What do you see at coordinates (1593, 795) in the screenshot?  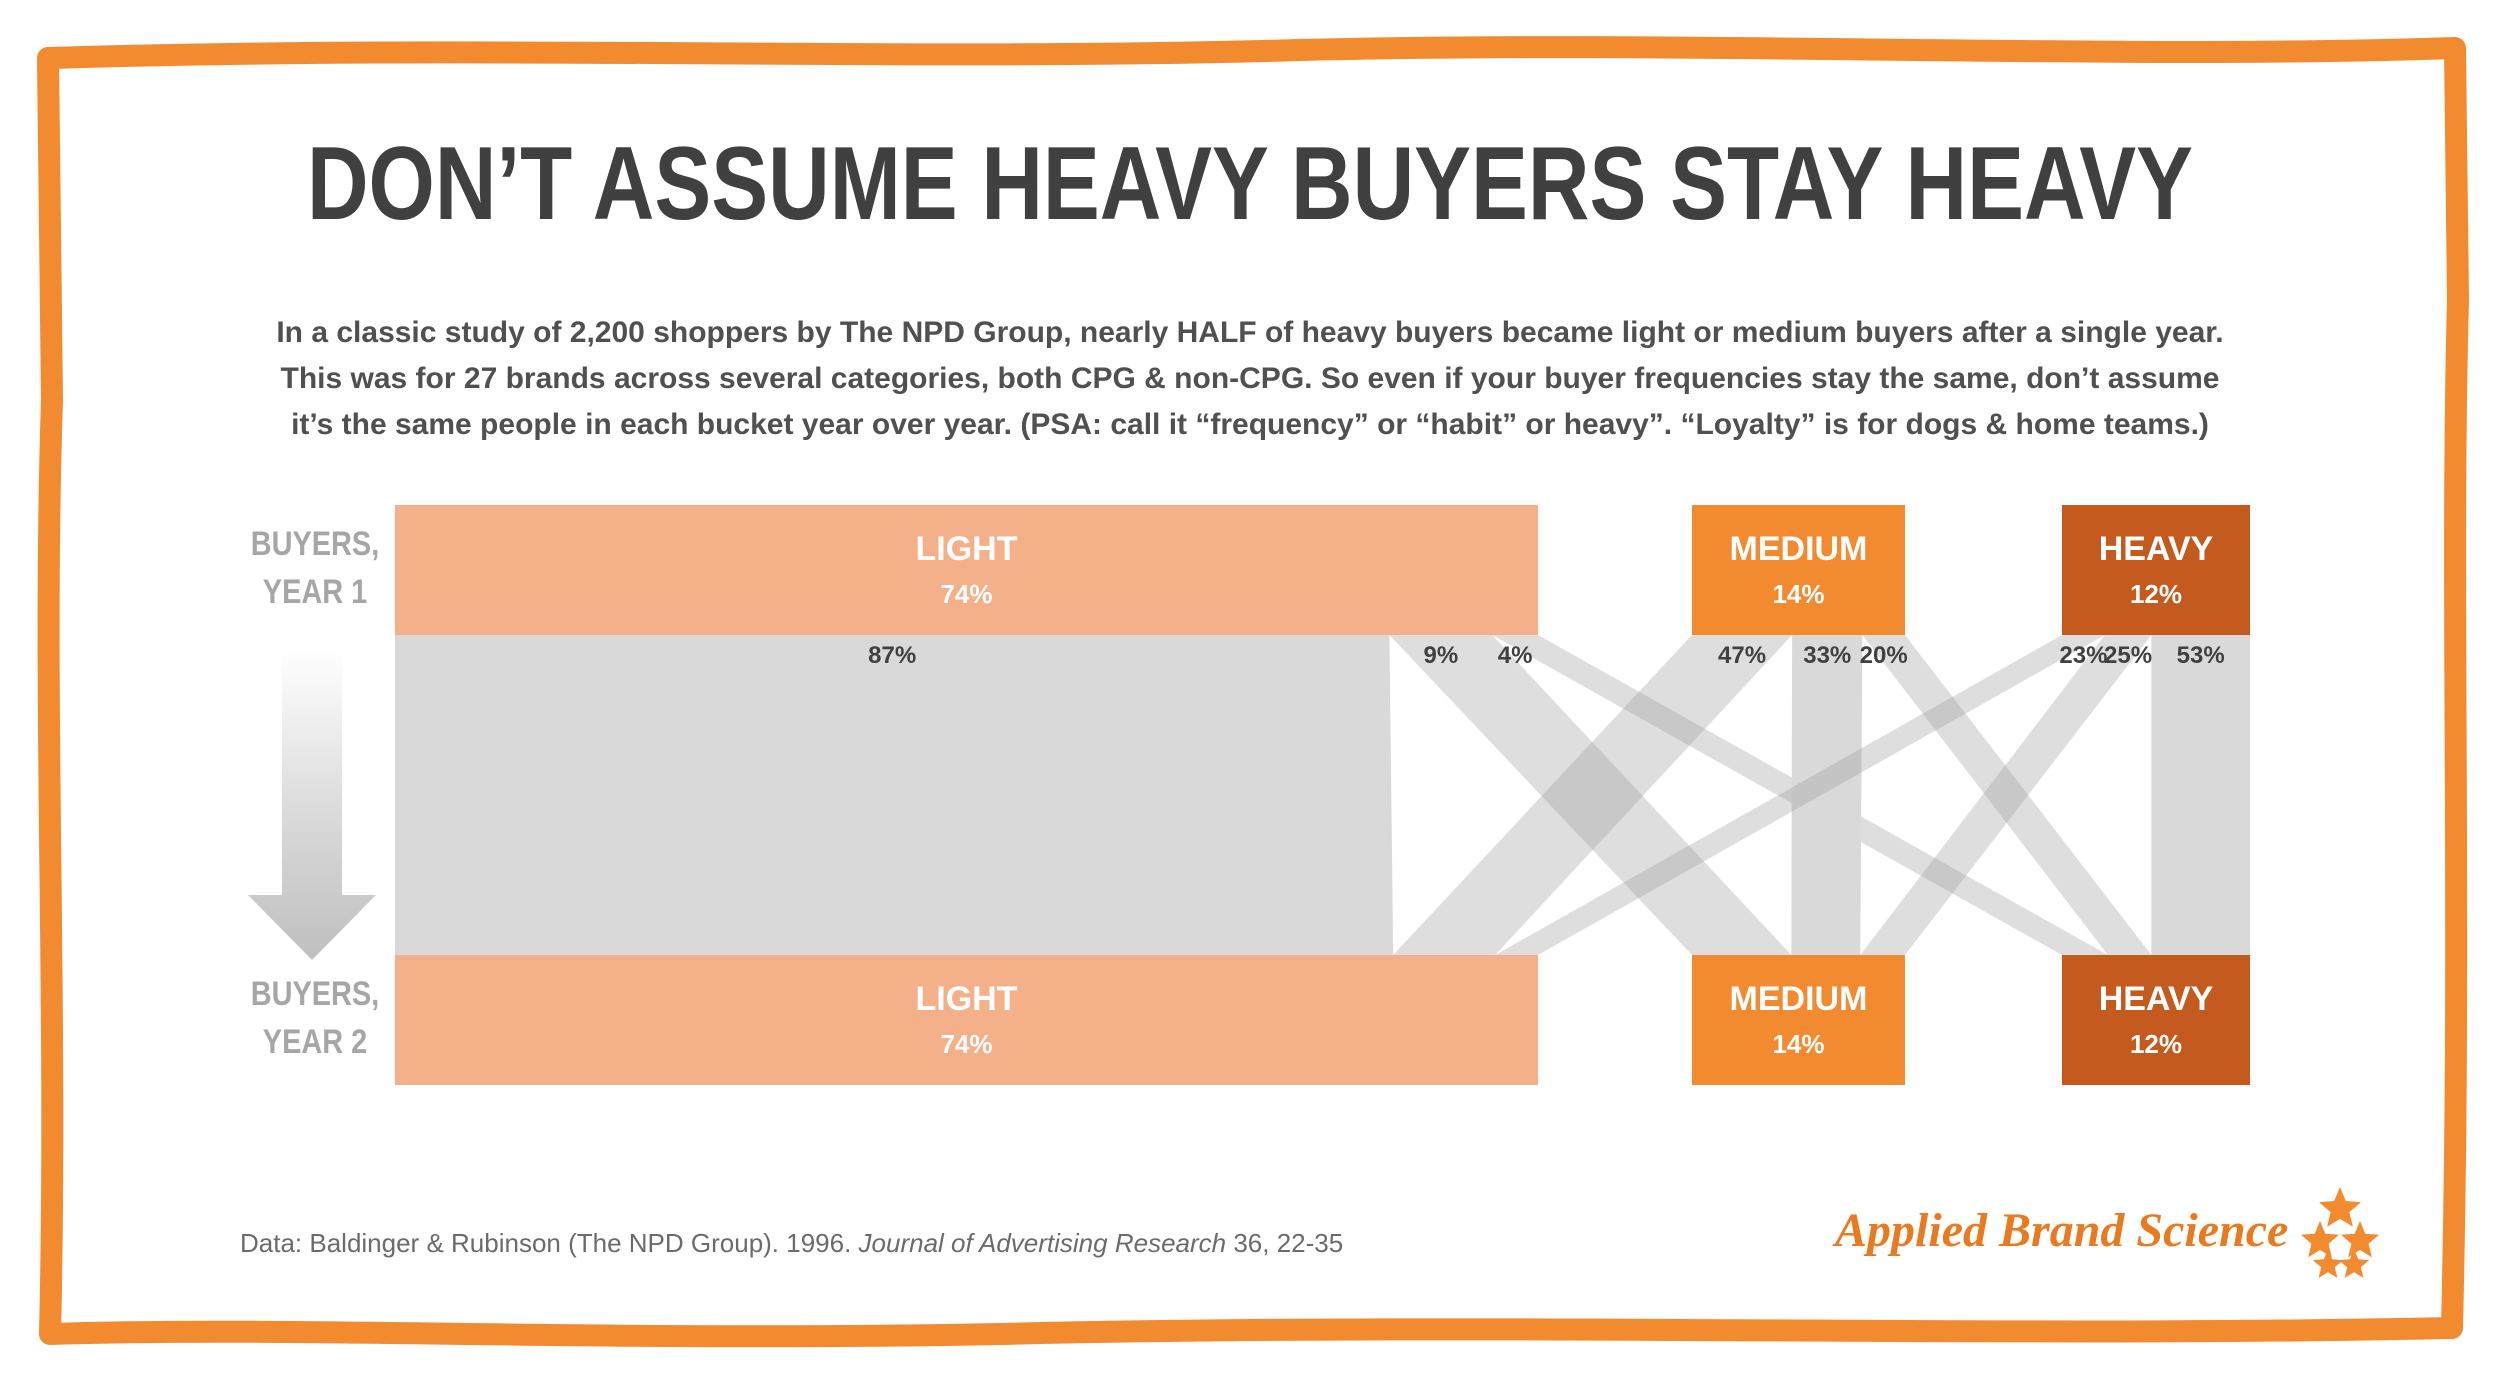 I see `flow-band-medium-to-light` at bounding box center [1593, 795].